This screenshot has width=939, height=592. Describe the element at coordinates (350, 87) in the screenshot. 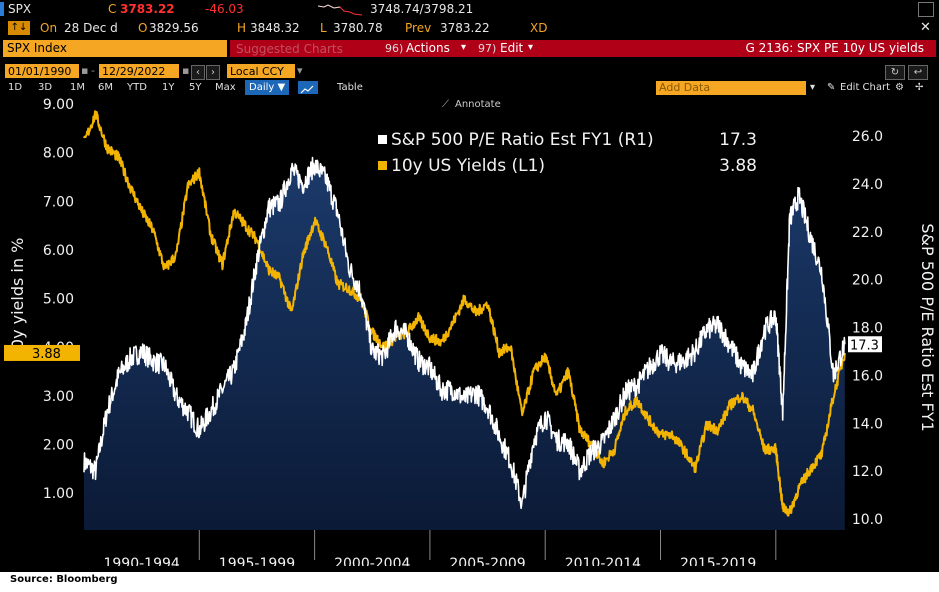

I see `table-button: Table` at that location.